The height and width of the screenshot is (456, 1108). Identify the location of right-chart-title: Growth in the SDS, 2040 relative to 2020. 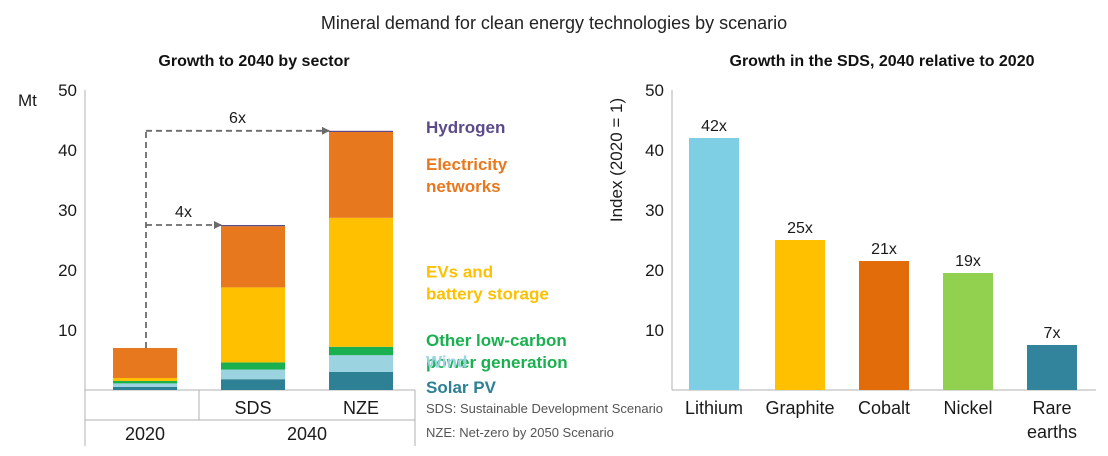
(882, 61).